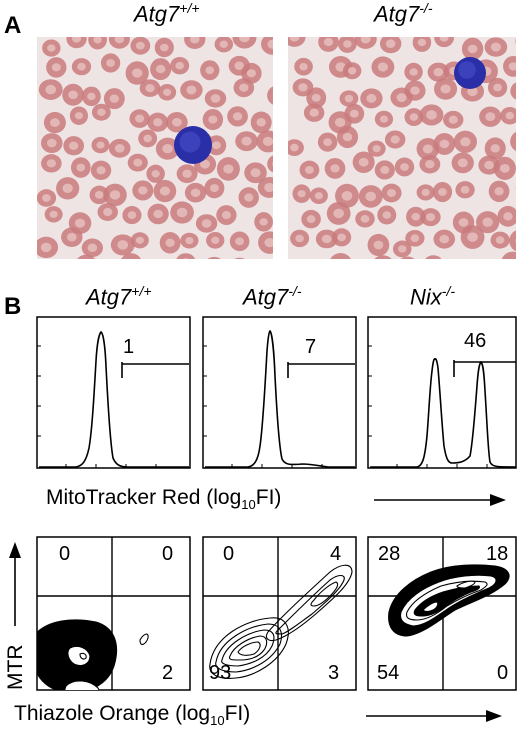  I want to click on quadrant-value-3-ur: 18, so click(497, 554).